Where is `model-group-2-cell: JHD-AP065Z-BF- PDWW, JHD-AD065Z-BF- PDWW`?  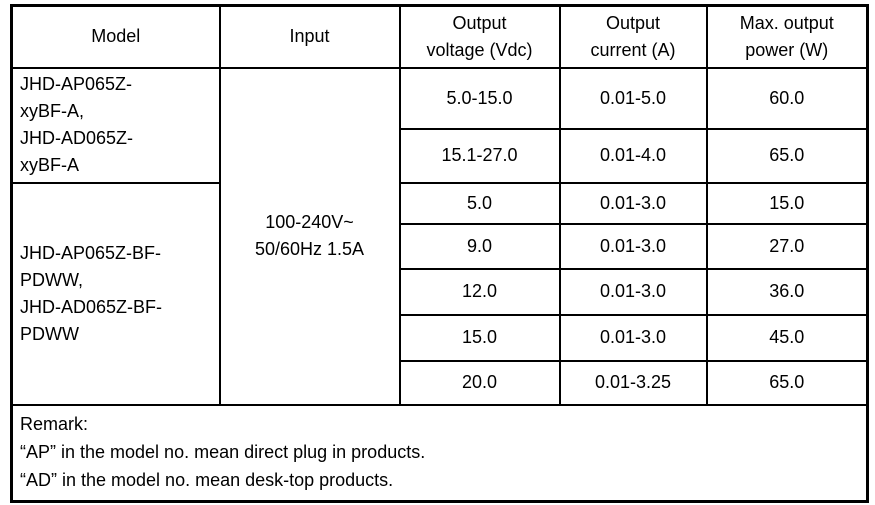
model-group-2-cell: JHD-AP065Z-BF- PDWW, JHD-AD065Z-BF- PDWW is located at coordinates (115, 293).